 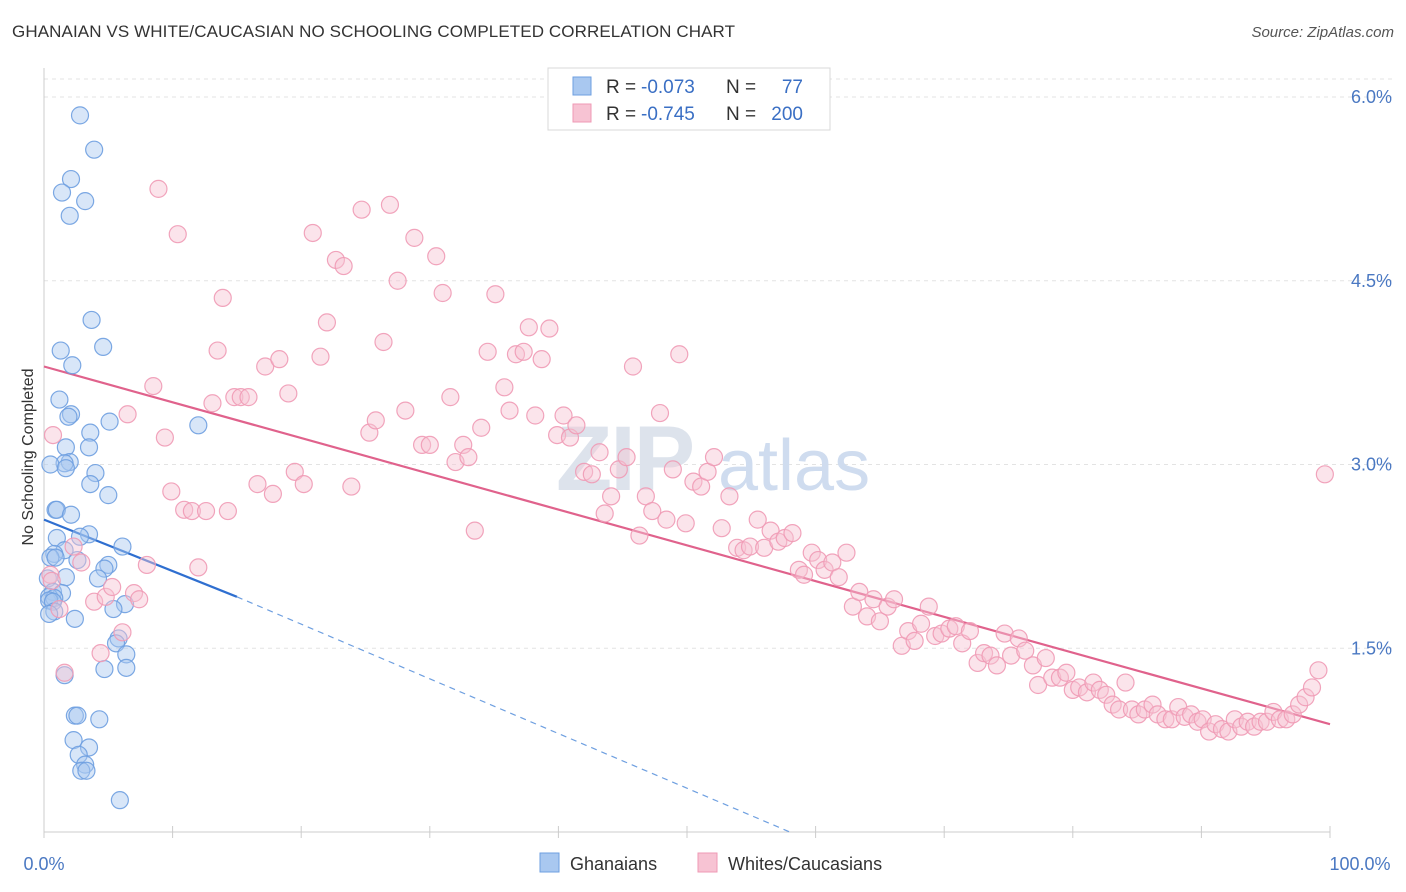 What do you see at coordinates (1371, 281) in the screenshot?
I see `y-tick-label-2: 4.5%` at bounding box center [1371, 281].